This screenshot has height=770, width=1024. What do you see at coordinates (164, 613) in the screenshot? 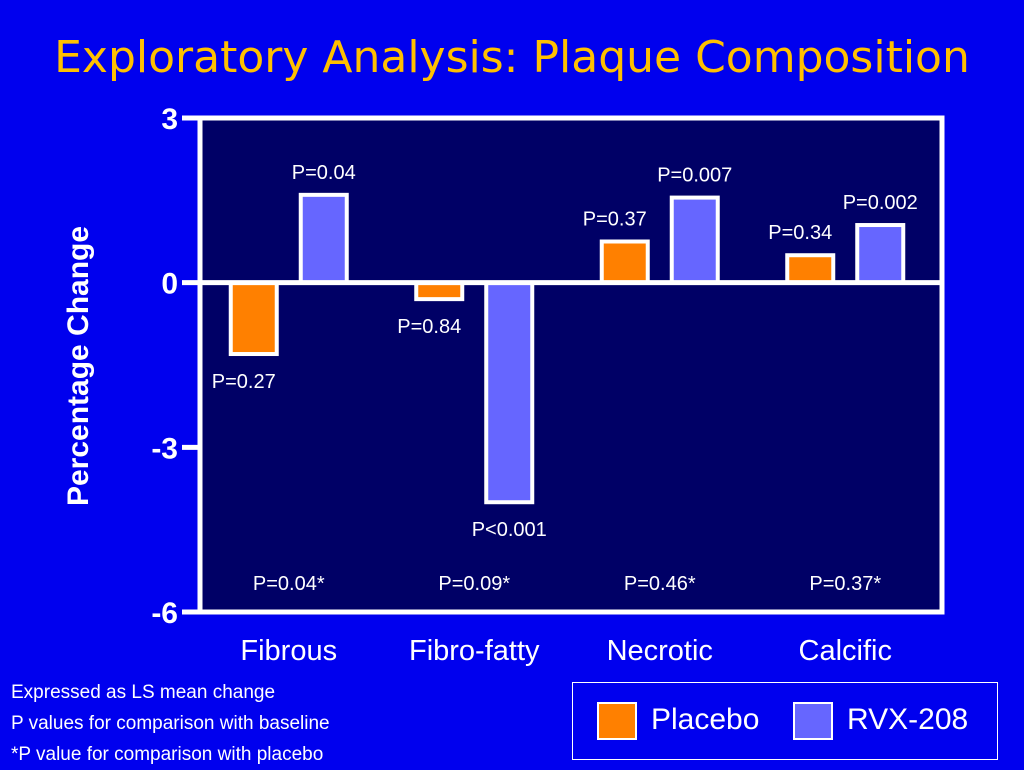
I see `y-tick-label: -6` at bounding box center [164, 613].